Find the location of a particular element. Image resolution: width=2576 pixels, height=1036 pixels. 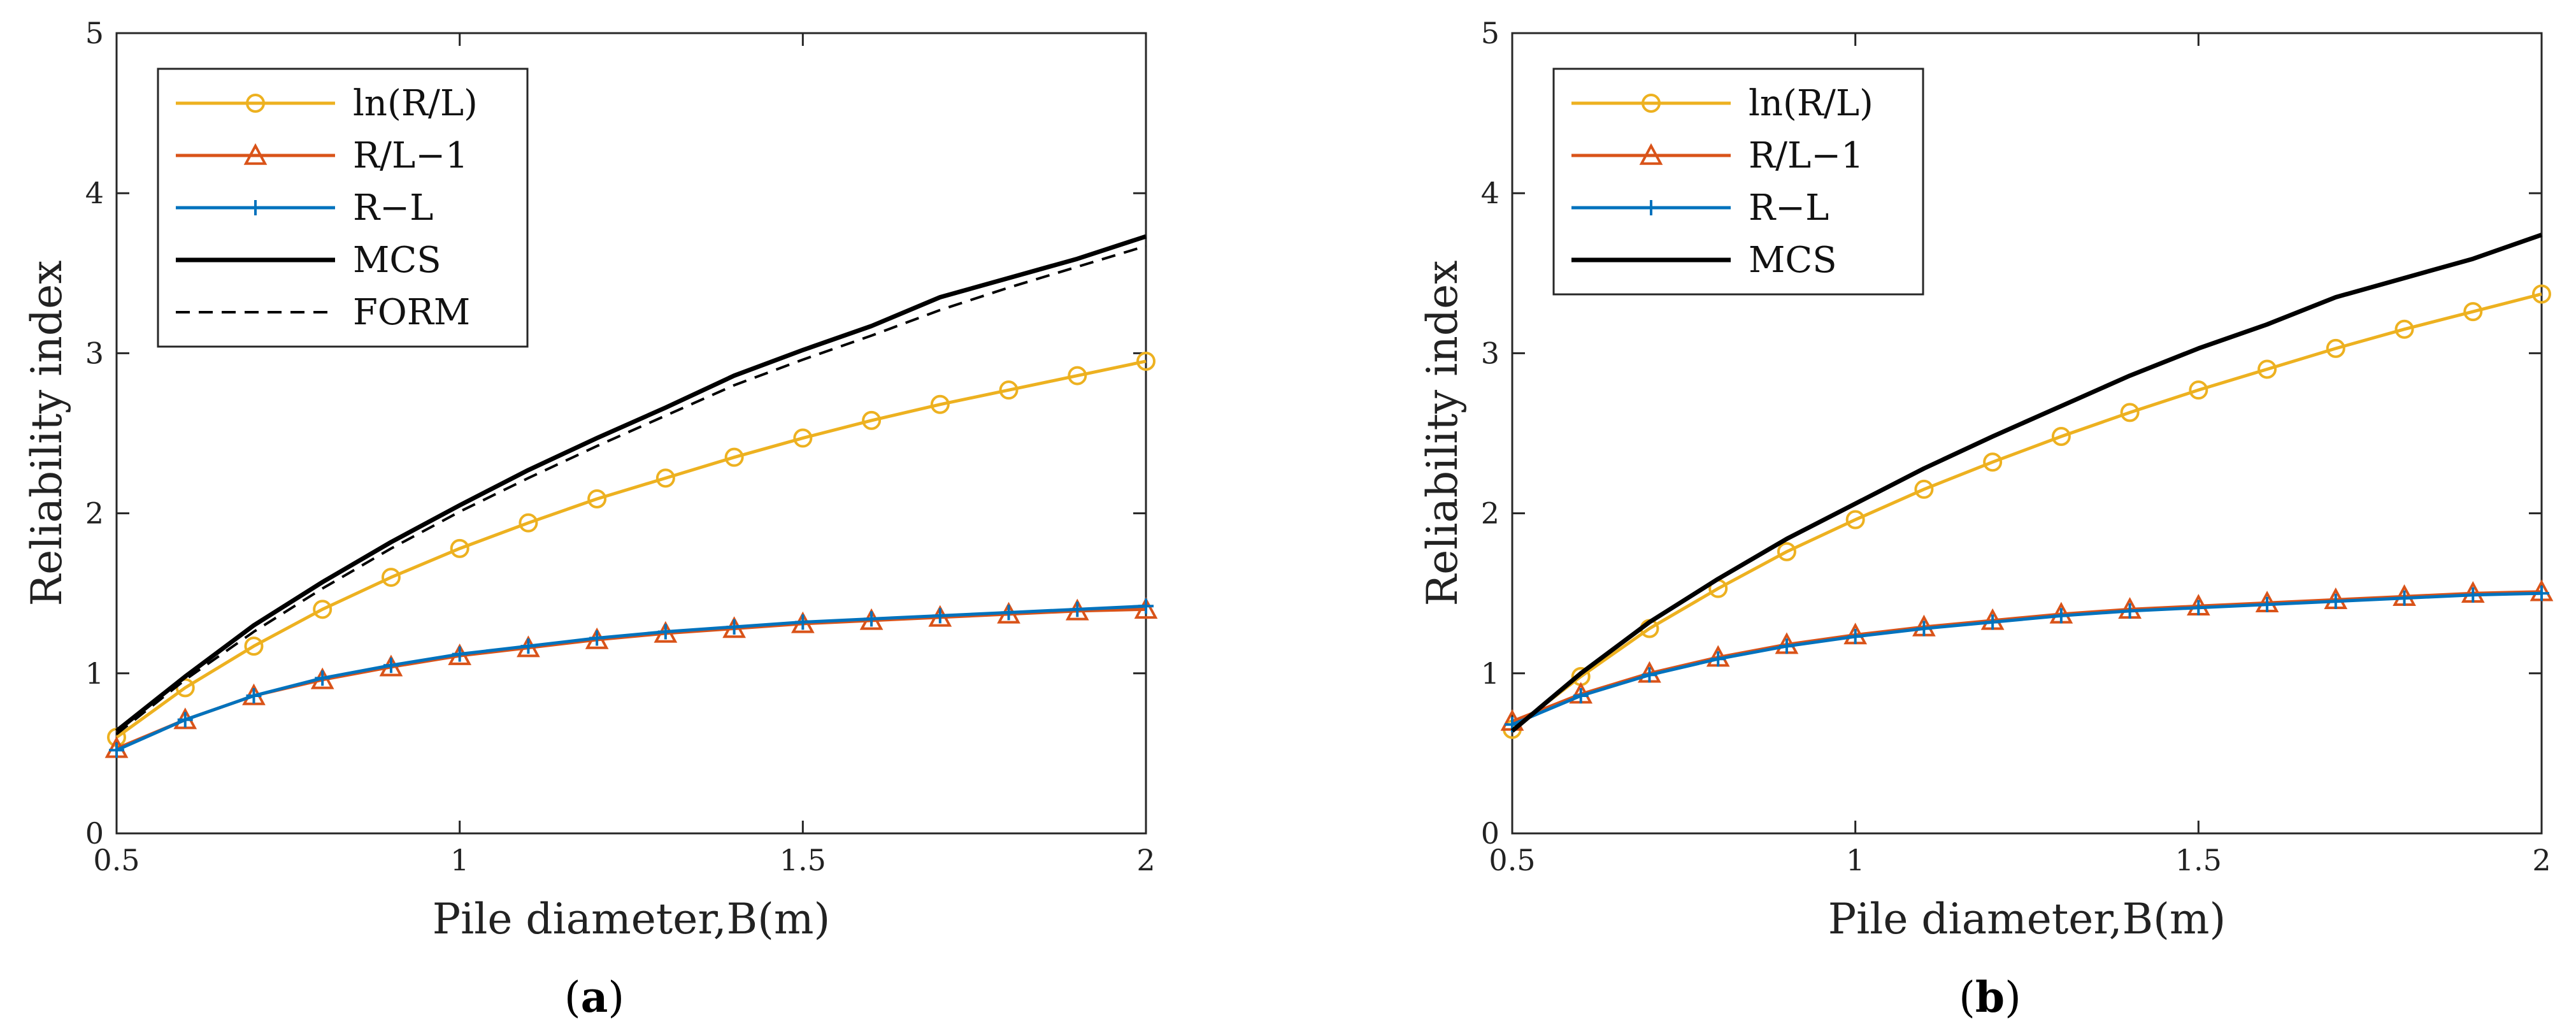

legend: ln(R/L) R/L−1 R−L MCS is located at coordinates (1738, 182).